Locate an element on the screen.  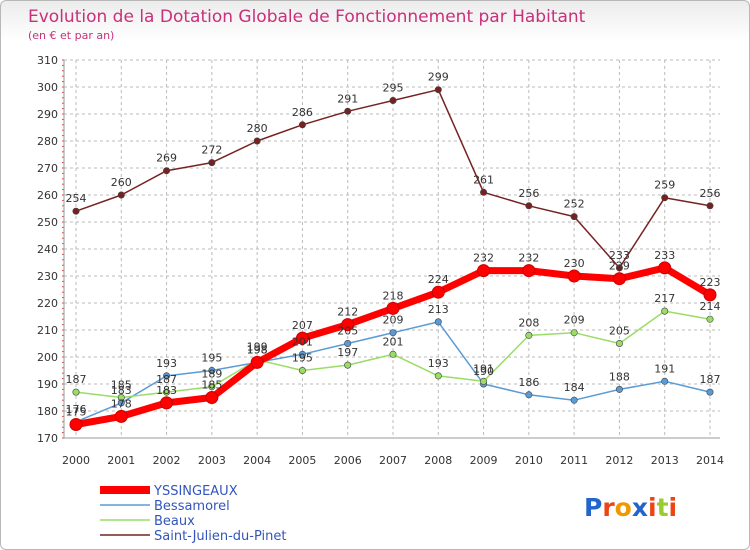
data-label: 188 is located at coordinates (619, 376).